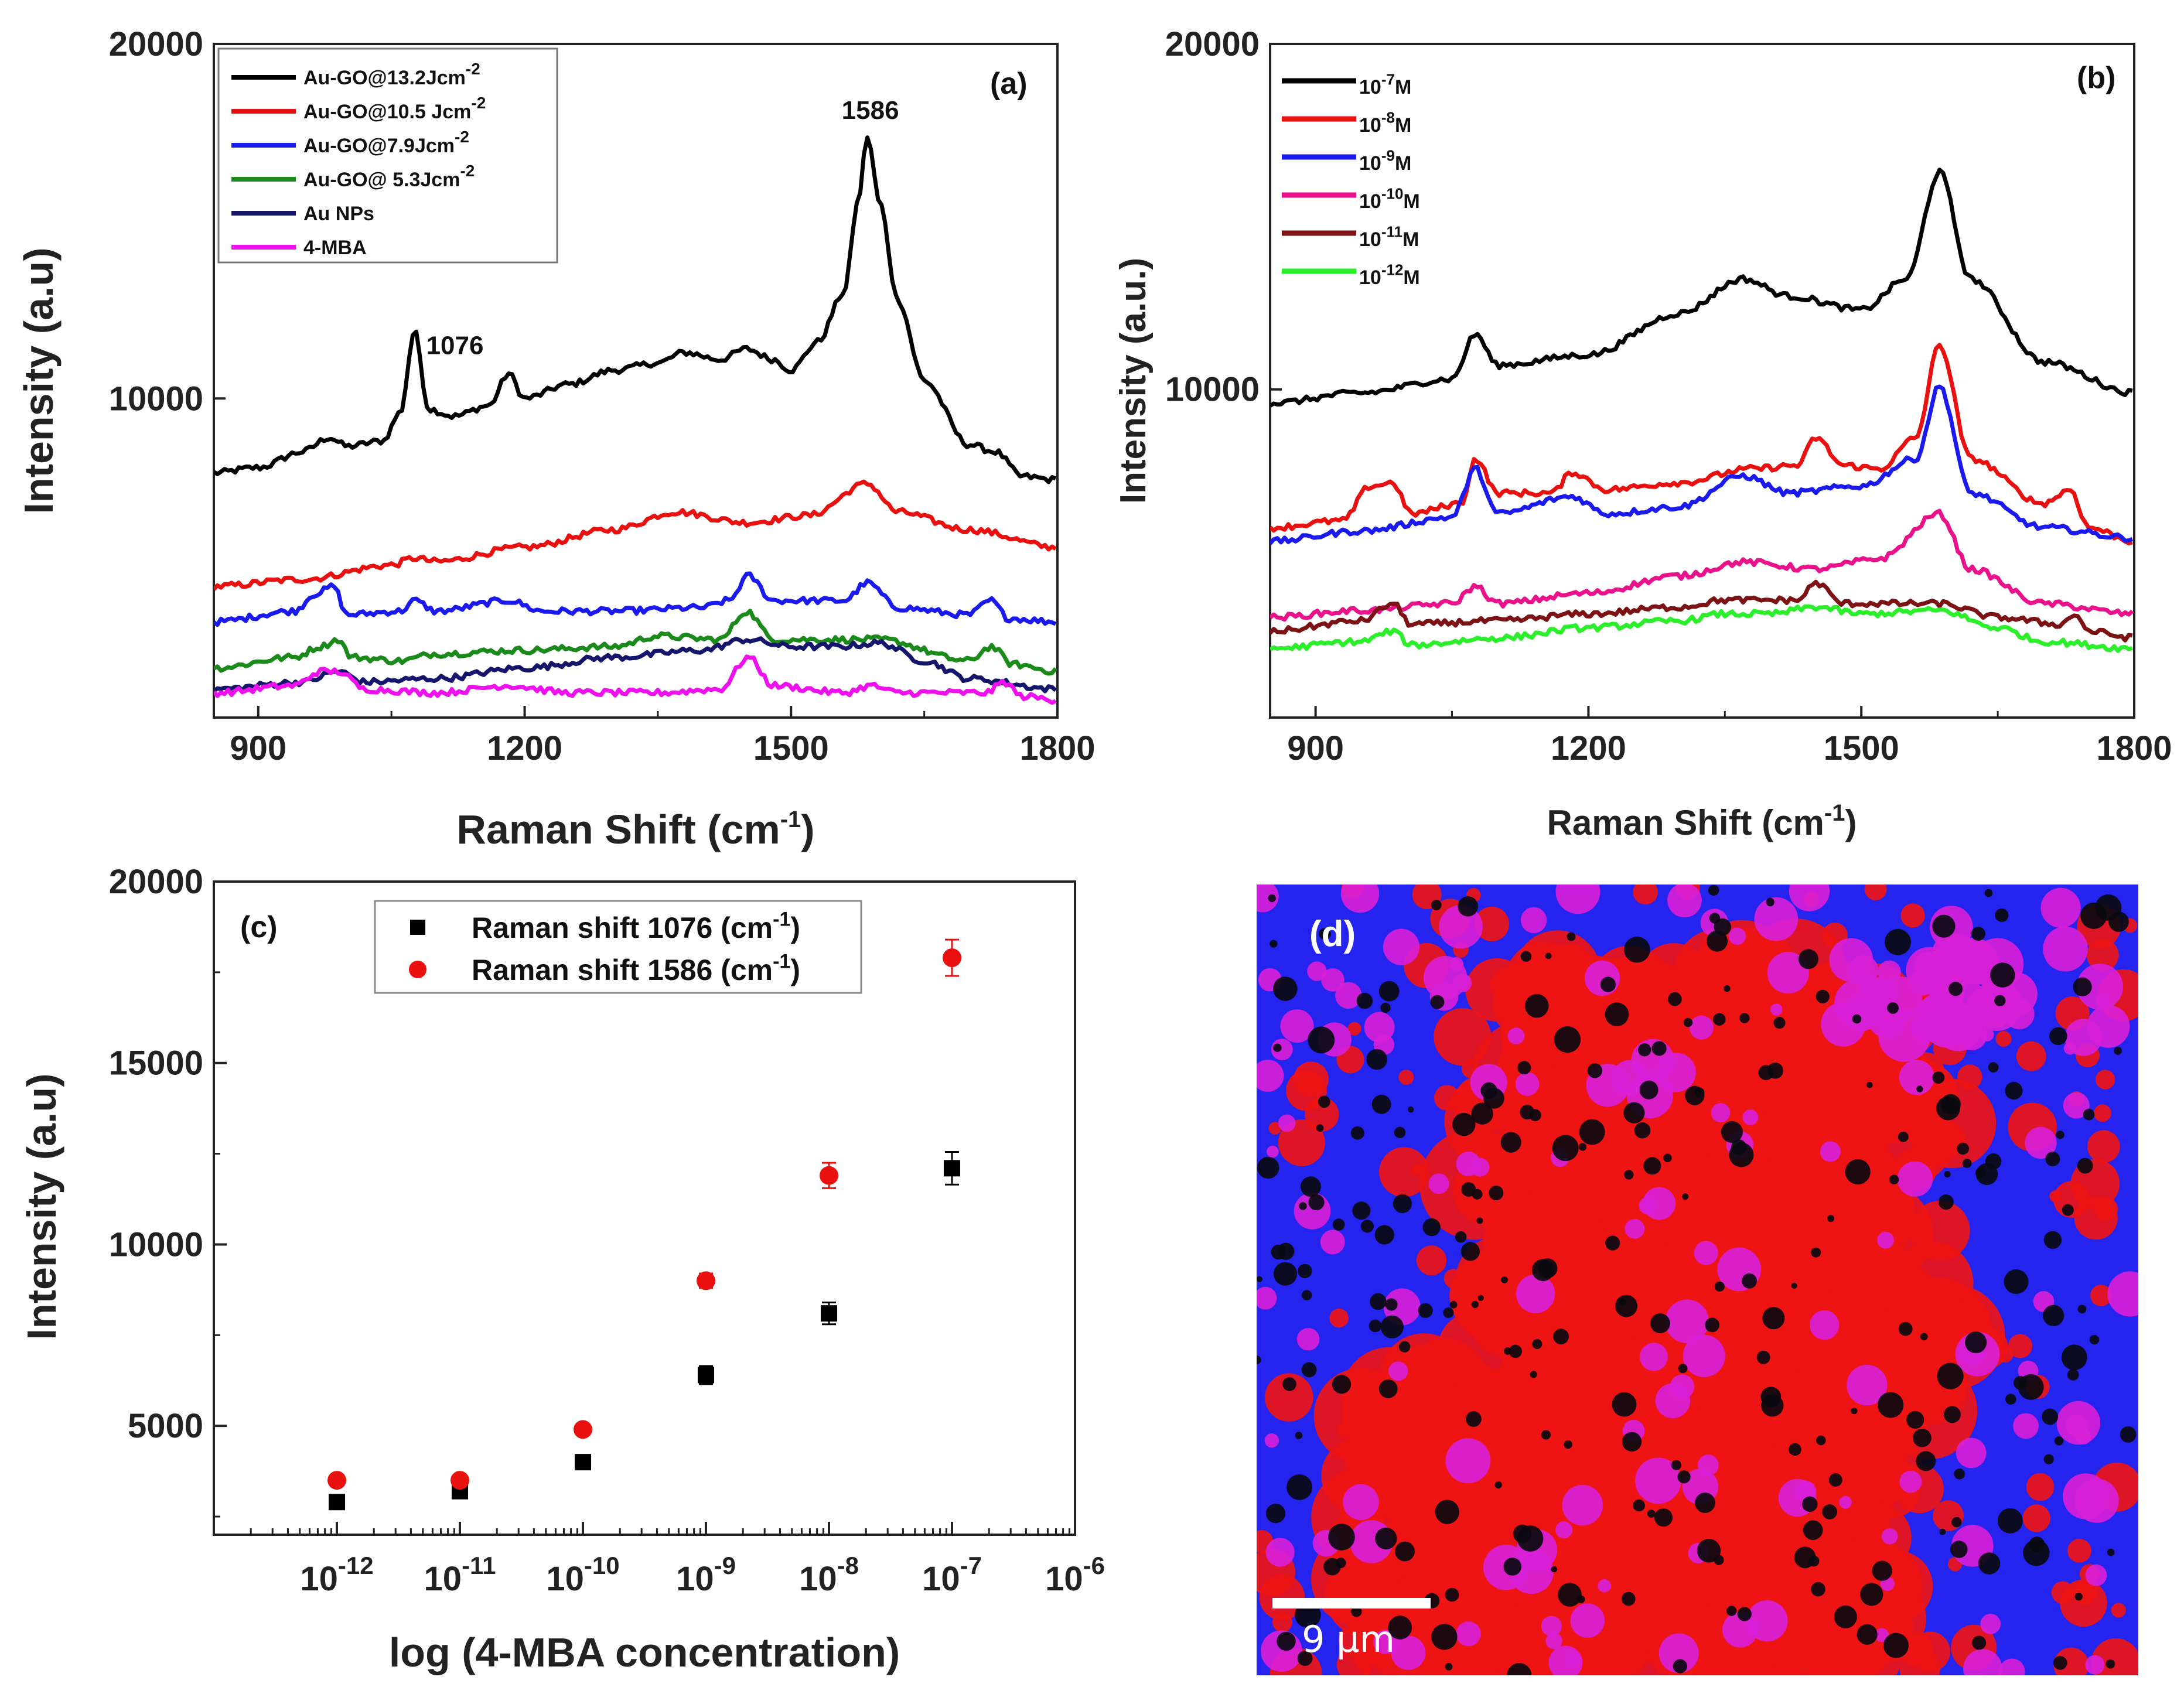 The width and height of the screenshot is (2184, 1704). What do you see at coordinates (622, 970) in the screenshot?
I see `panel-c-legend-label-base: Raman shift 1586 (cm` at bounding box center [622, 970].